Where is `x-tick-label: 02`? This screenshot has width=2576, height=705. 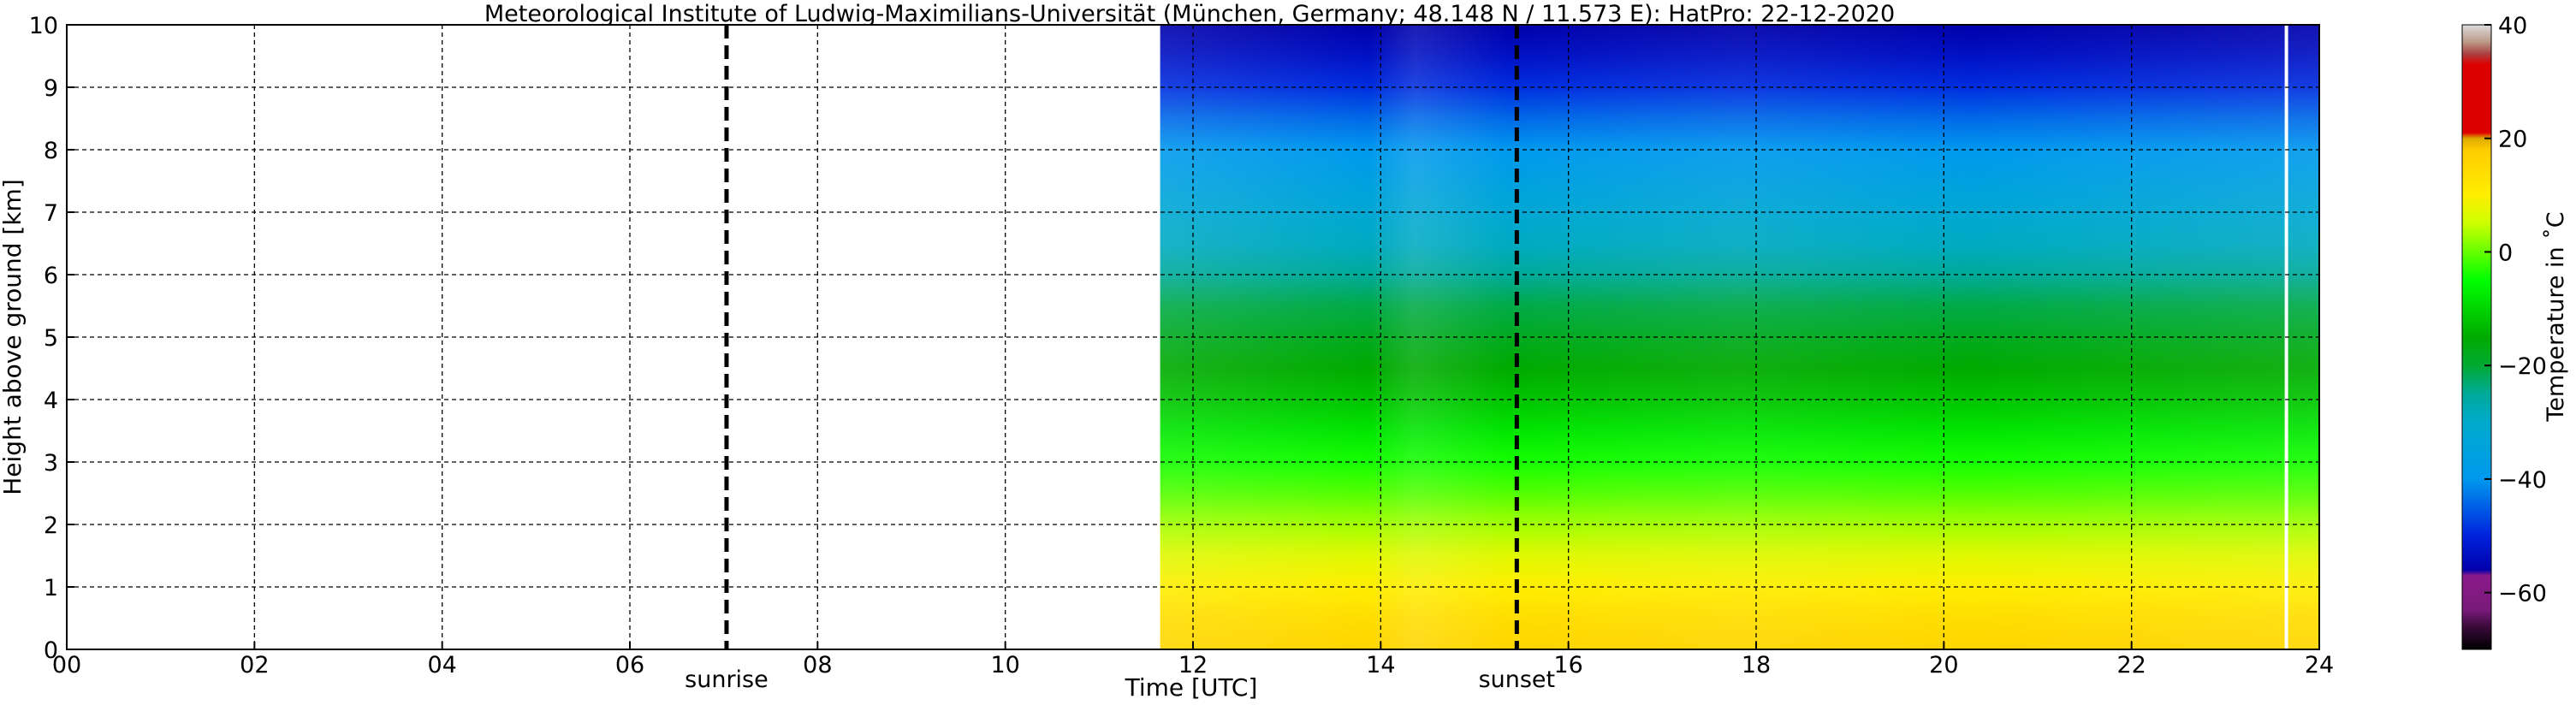
x-tick-label: 02 is located at coordinates (254, 665).